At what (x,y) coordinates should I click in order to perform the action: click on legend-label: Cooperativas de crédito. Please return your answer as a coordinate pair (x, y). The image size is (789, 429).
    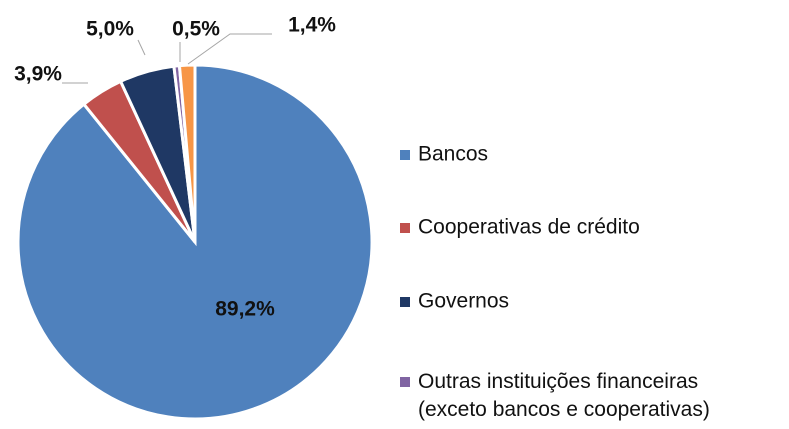
    Looking at the image, I should click on (529, 227).